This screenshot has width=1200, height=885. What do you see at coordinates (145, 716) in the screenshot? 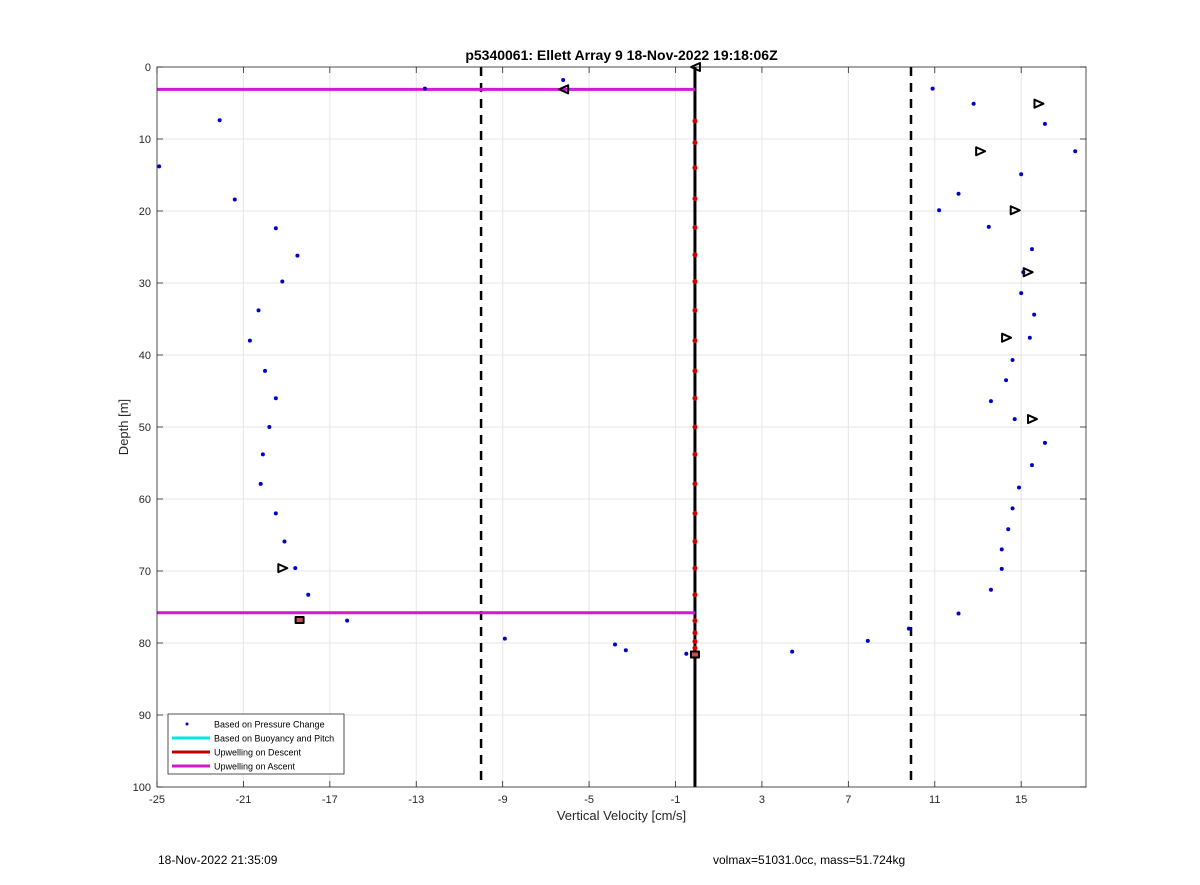
I see `y-tick-label: 90` at bounding box center [145, 716].